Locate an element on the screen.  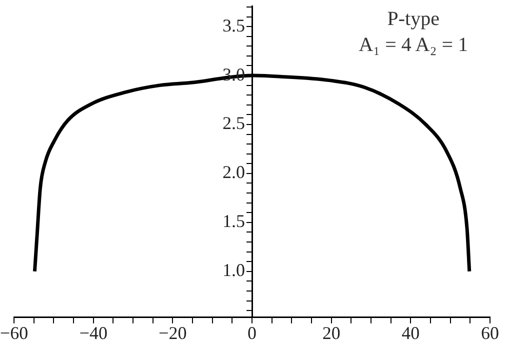
x-tick-label: 40 is located at coordinates (411, 332).